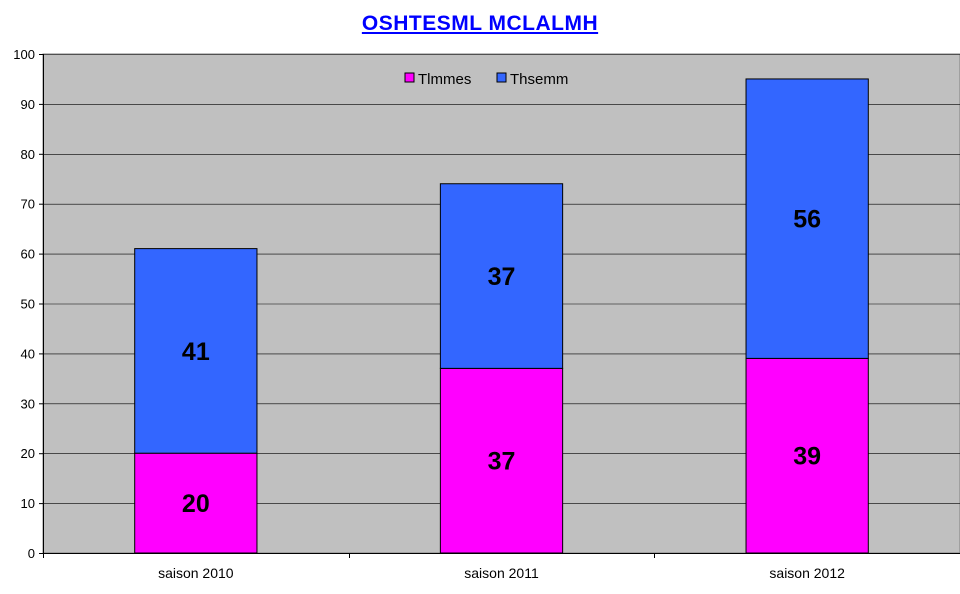 The height and width of the screenshot is (594, 960). I want to click on data-label-thsemm-2: 56, so click(807, 220).